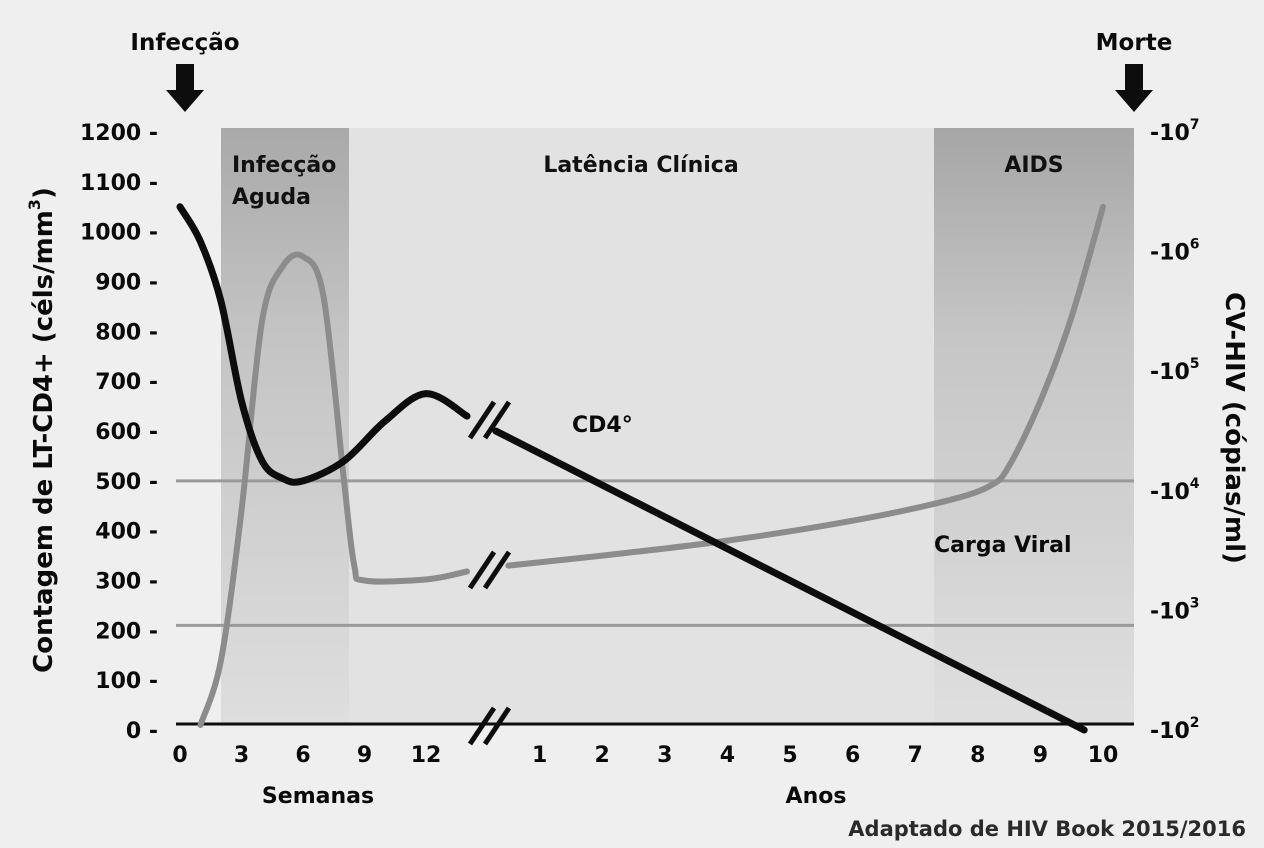 Image resolution: width=1264 pixels, height=848 pixels. I want to click on left-tick-label: 1100 -, so click(119, 183).